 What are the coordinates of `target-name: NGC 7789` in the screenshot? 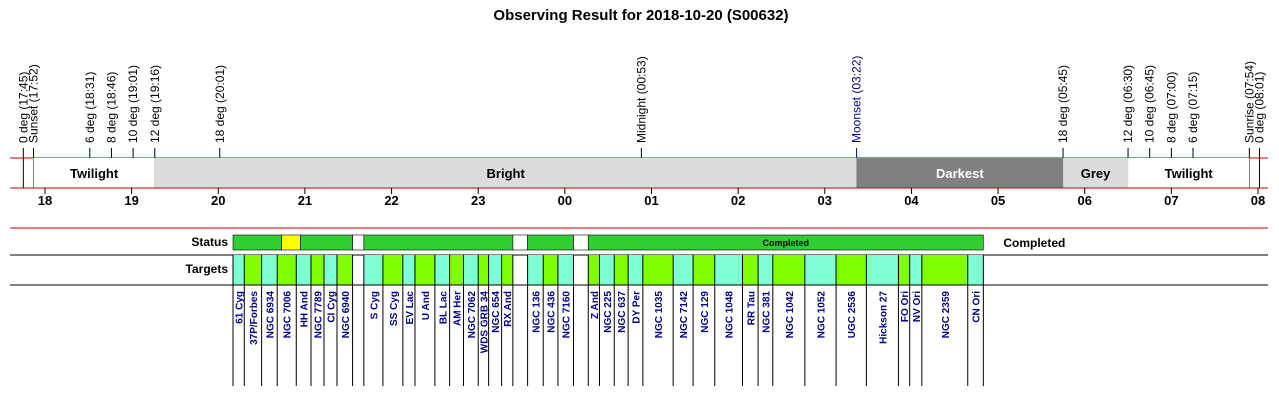 It's located at (318, 315).